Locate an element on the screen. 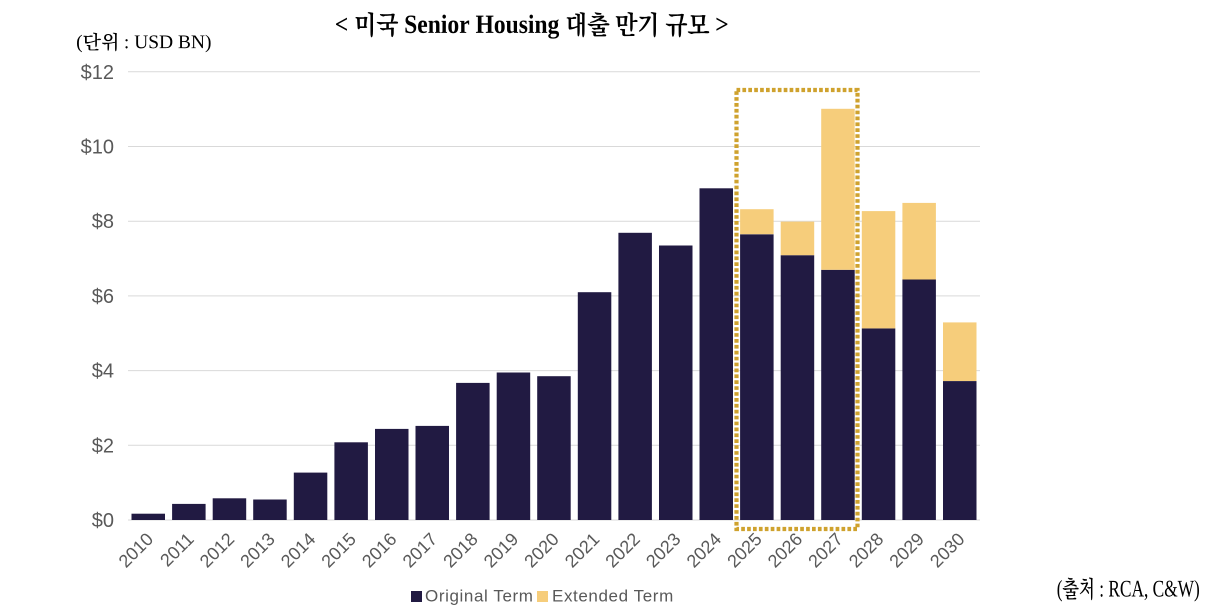 The height and width of the screenshot is (611, 1214). svg-text: $12 is located at coordinates (97, 73).